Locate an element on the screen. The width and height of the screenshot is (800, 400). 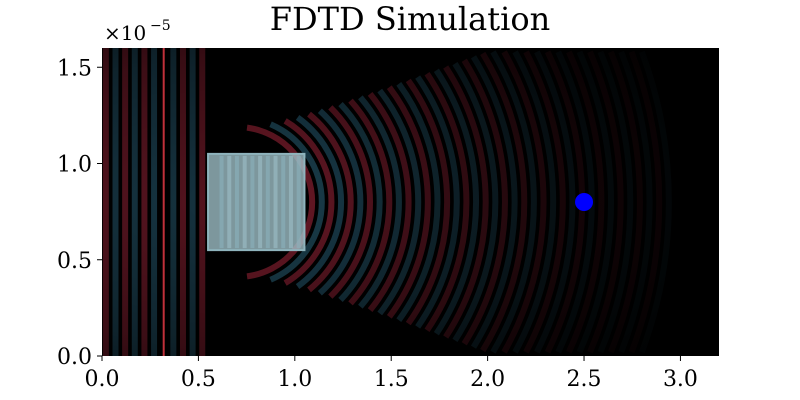
x-tick-label: 2.5 is located at coordinates (584, 379).